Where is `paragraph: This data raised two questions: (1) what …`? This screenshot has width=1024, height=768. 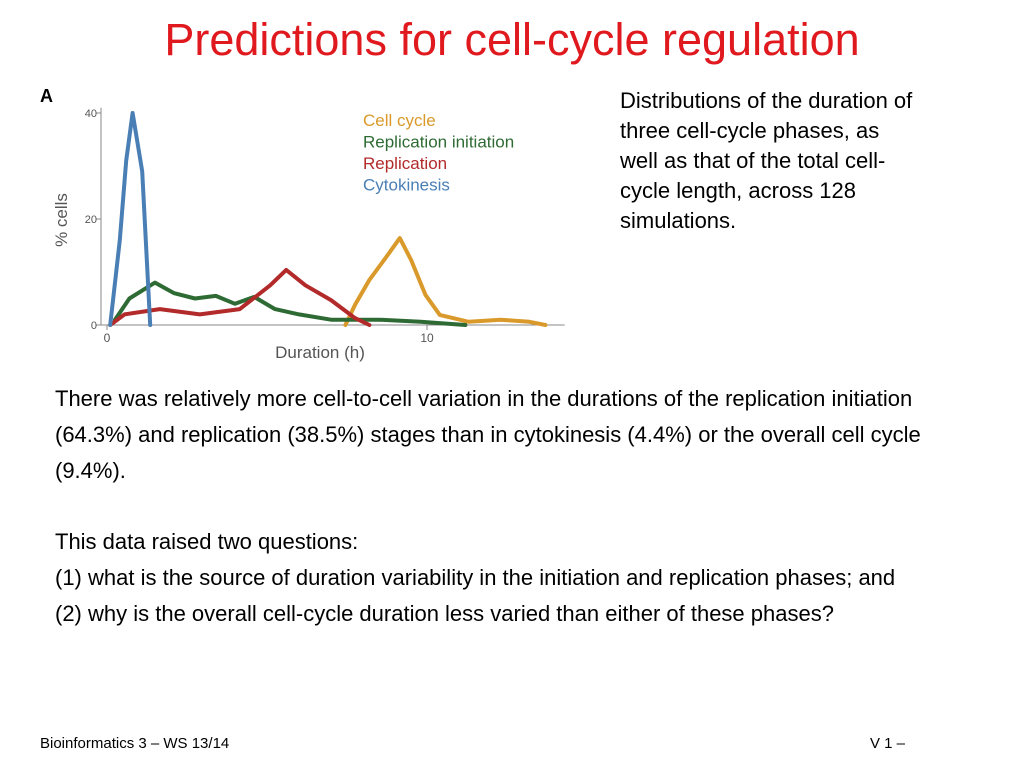 paragraph: This data raised two questions: (1) what … is located at coordinates (515, 578).